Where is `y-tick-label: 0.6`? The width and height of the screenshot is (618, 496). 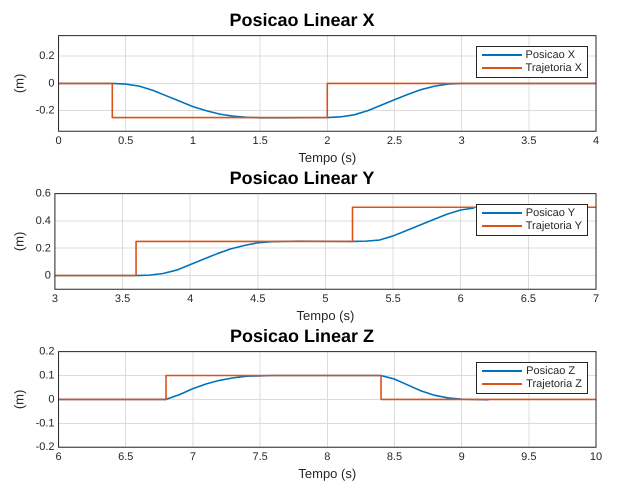
y-tick-label: 0.6 is located at coordinates (43, 194).